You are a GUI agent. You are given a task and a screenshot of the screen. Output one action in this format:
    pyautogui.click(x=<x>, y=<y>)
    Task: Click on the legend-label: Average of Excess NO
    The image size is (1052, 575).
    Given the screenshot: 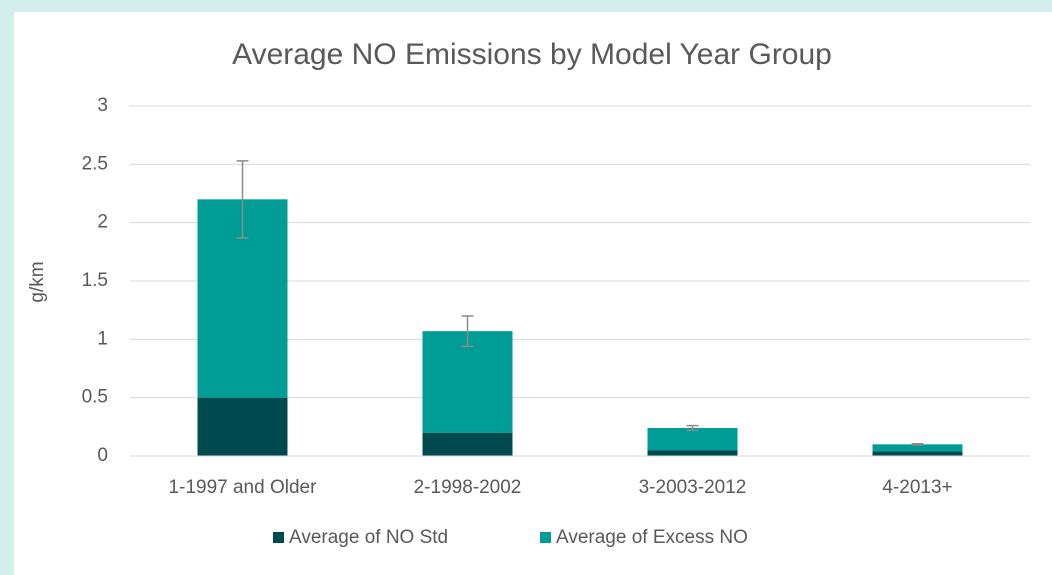 What is the action you would take?
    pyautogui.click(x=652, y=537)
    